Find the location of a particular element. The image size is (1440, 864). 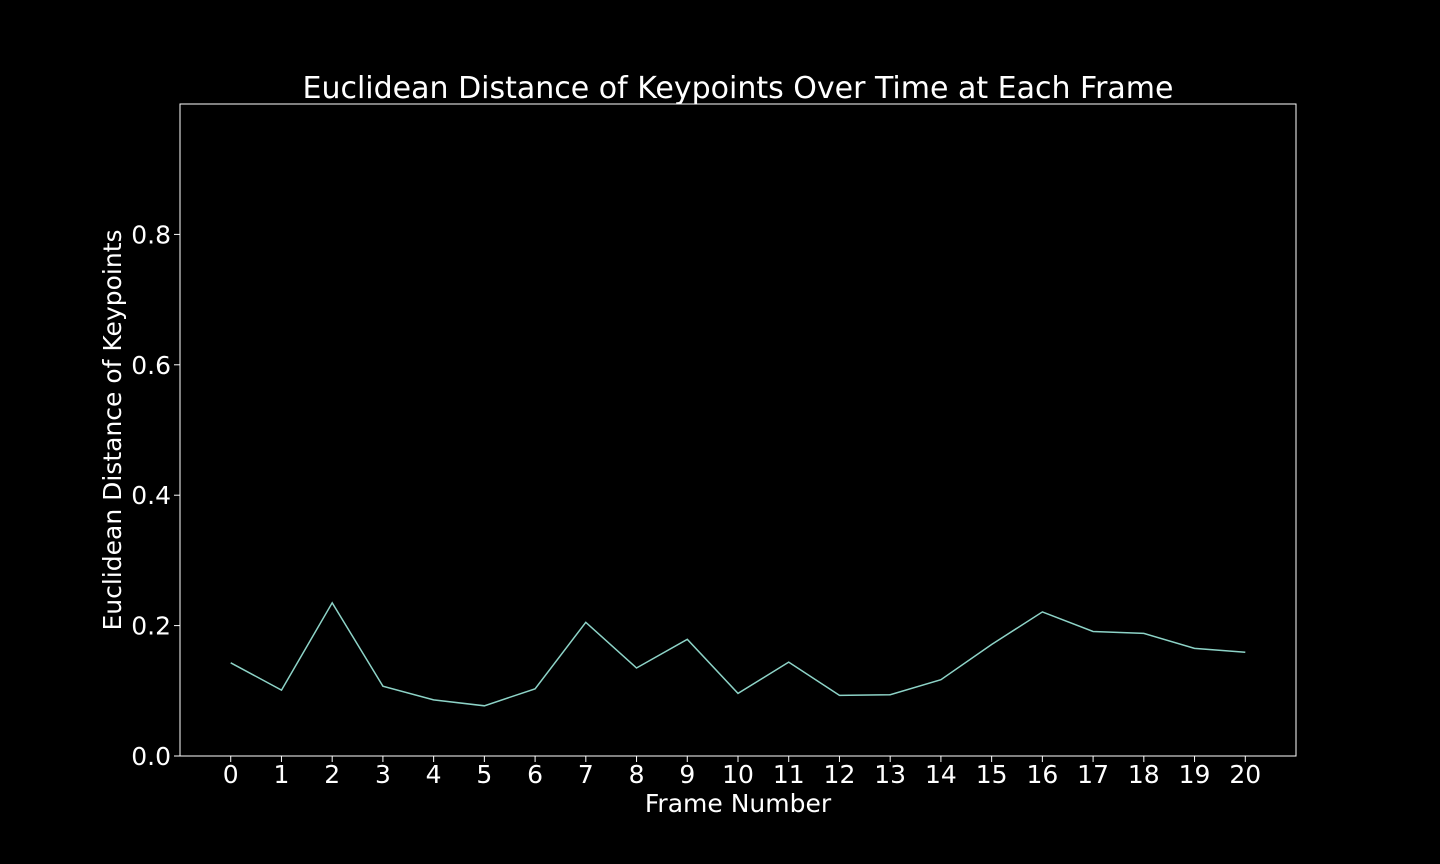

y-tick-label: 0.0 is located at coordinates (151, 756).